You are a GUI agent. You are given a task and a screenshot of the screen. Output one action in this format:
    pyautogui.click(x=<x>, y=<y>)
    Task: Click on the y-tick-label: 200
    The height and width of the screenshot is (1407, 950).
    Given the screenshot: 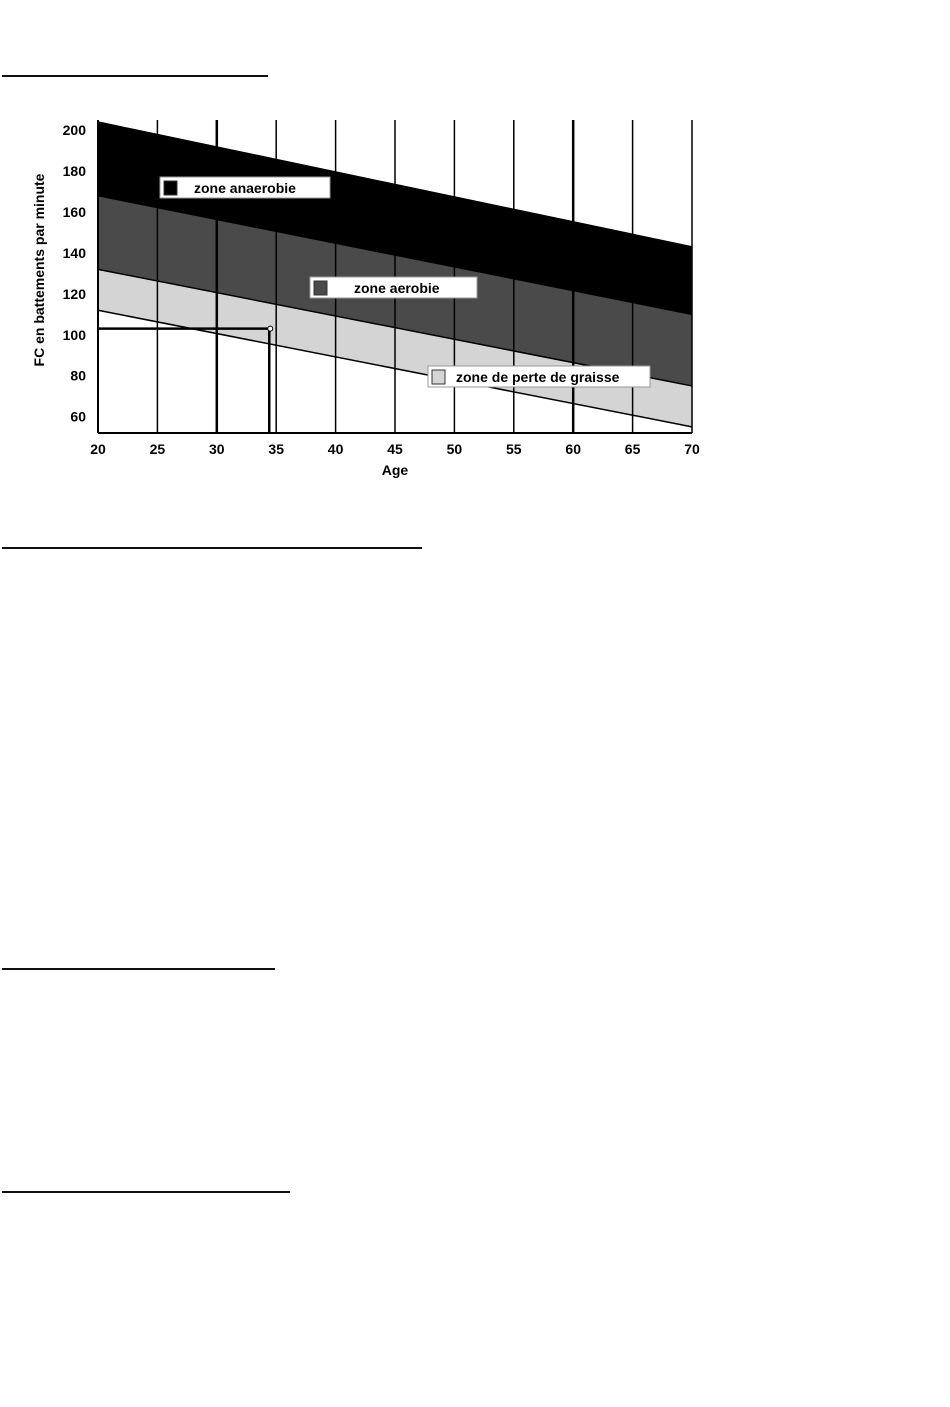 What is the action you would take?
    pyautogui.click(x=75, y=130)
    